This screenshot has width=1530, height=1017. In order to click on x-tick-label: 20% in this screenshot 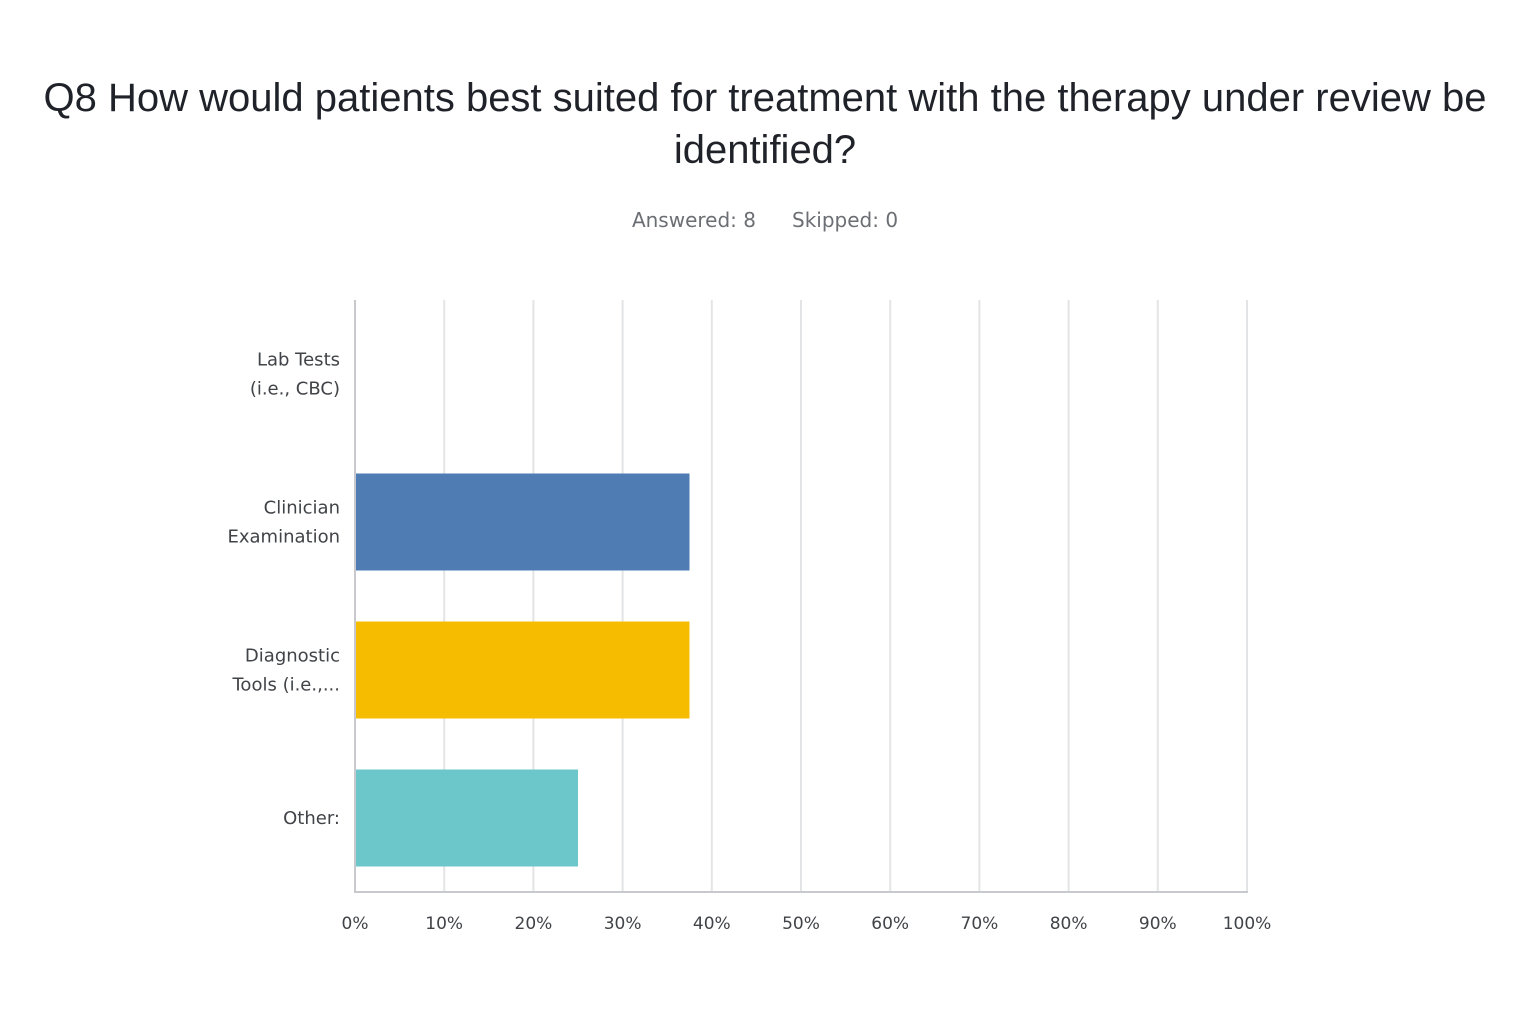, I will do `click(534, 924)`.